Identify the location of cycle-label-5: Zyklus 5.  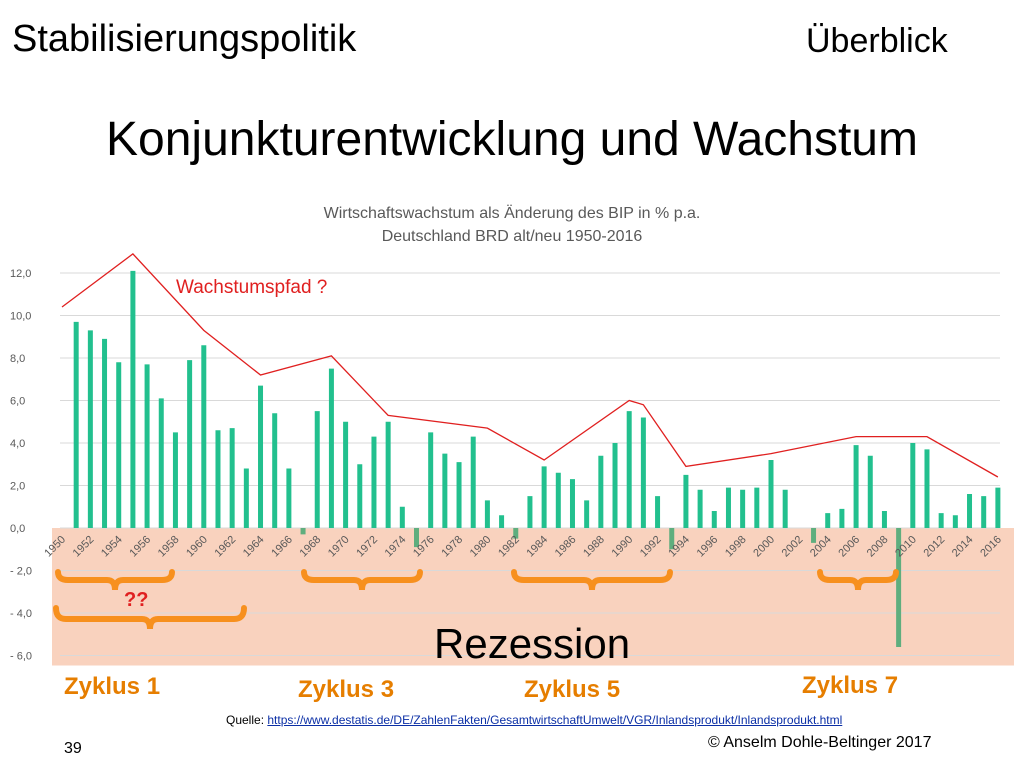
(572, 689).